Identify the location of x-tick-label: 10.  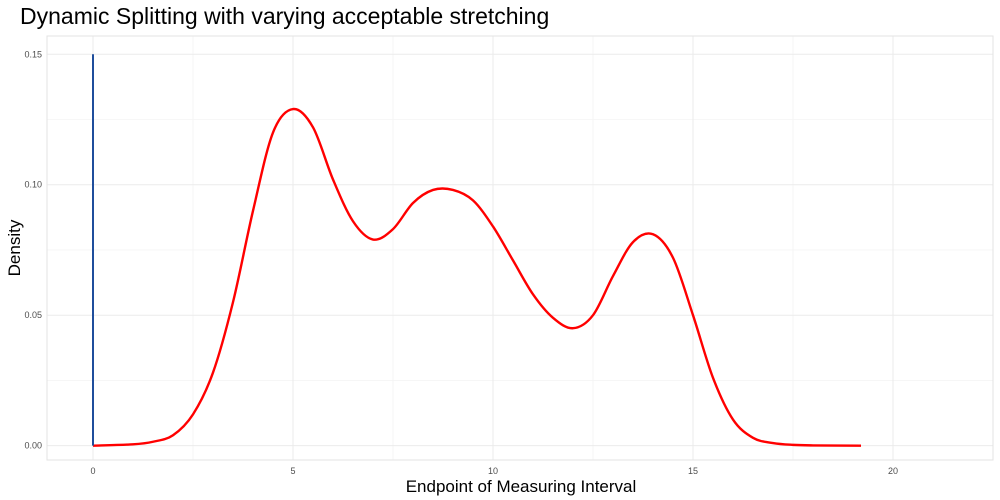
(493, 471).